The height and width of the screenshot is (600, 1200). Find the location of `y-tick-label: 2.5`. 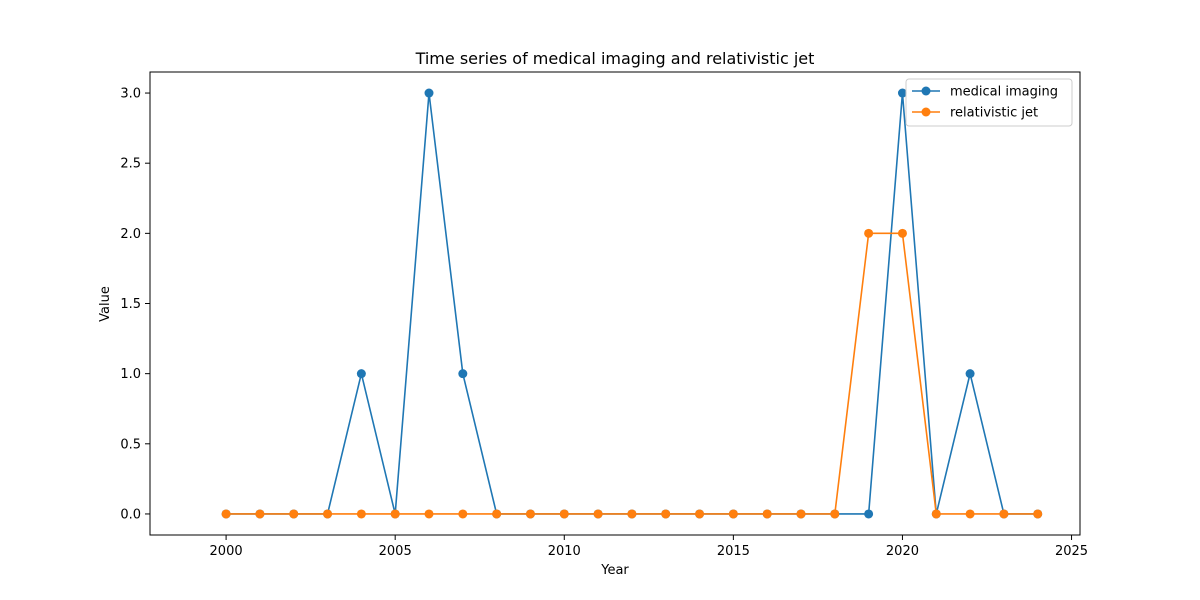

y-tick-label: 2.5 is located at coordinates (130, 164).